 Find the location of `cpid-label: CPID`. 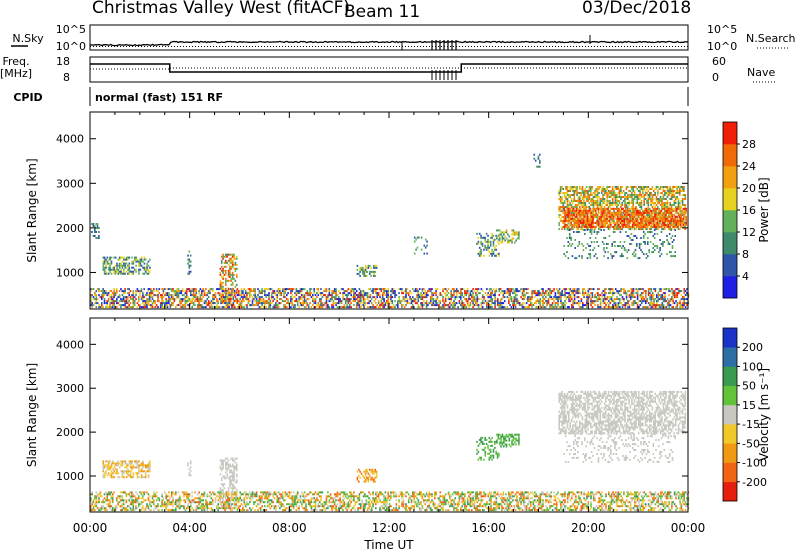

cpid-label: CPID is located at coordinates (27, 97).